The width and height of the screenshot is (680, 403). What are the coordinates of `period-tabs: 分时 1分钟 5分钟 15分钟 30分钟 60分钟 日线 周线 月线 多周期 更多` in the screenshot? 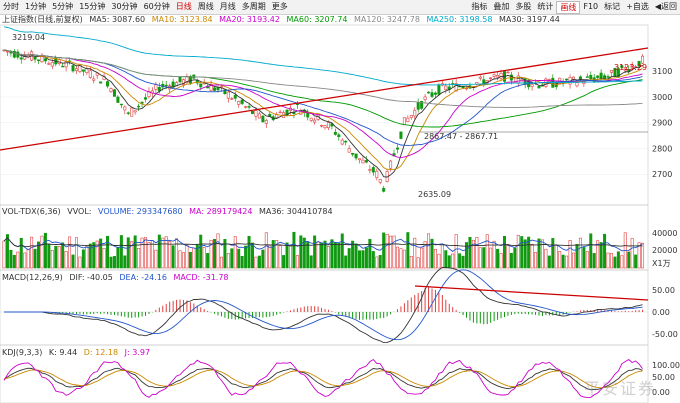 It's located at (145, 7).